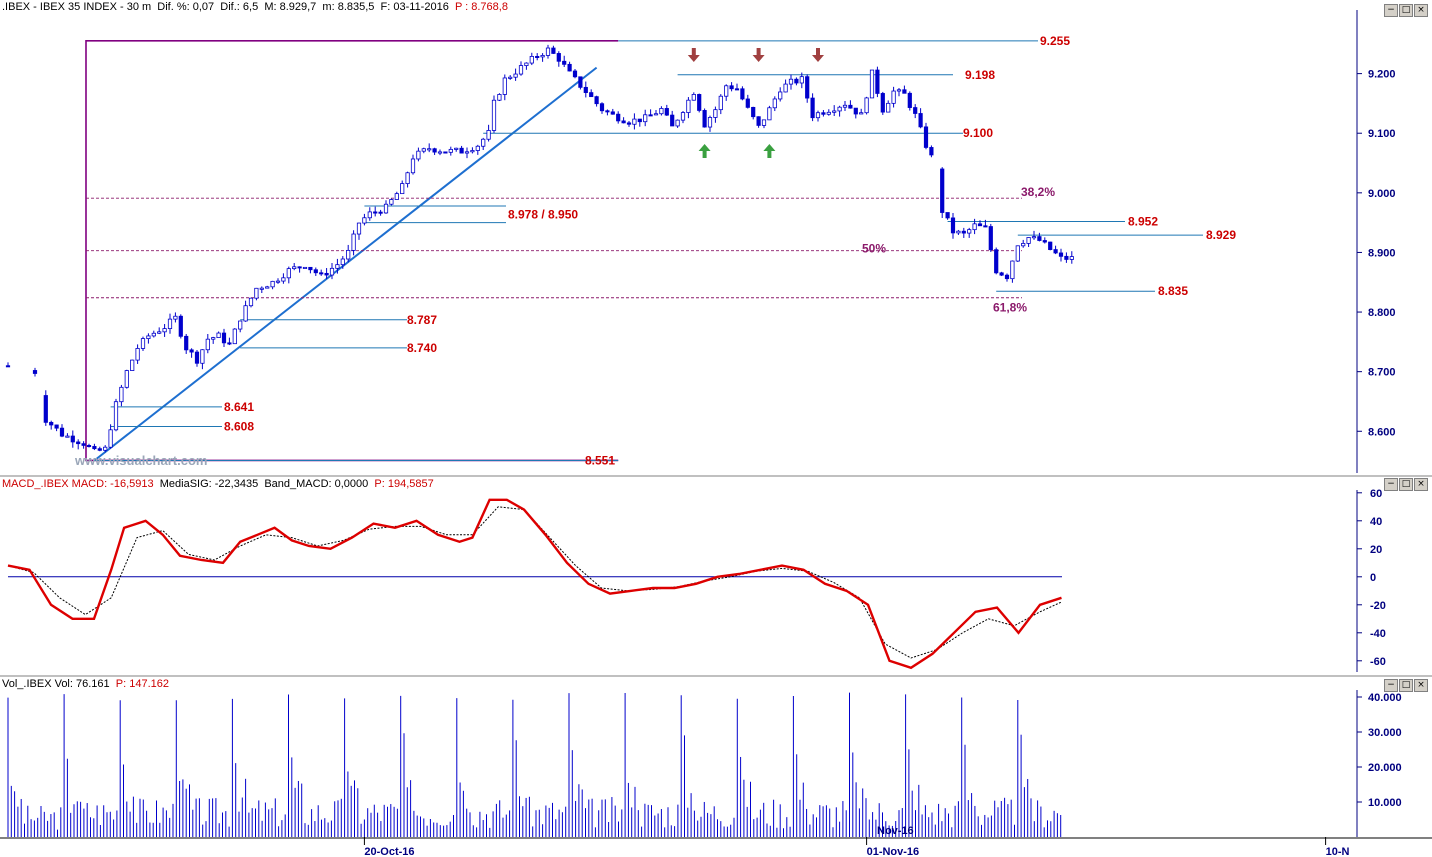 The image size is (1432, 857). What do you see at coordinates (1391, 484) in the screenshot?
I see `macd-minimize-button: −` at bounding box center [1391, 484].